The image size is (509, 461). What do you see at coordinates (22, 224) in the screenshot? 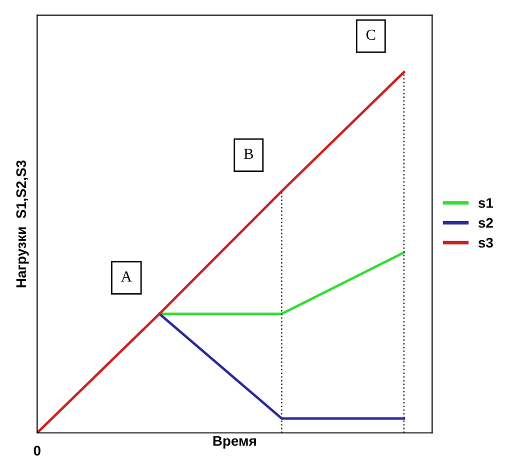
I see `y-axis-title: Нагрузки S1,S2,S3` at bounding box center [22, 224].